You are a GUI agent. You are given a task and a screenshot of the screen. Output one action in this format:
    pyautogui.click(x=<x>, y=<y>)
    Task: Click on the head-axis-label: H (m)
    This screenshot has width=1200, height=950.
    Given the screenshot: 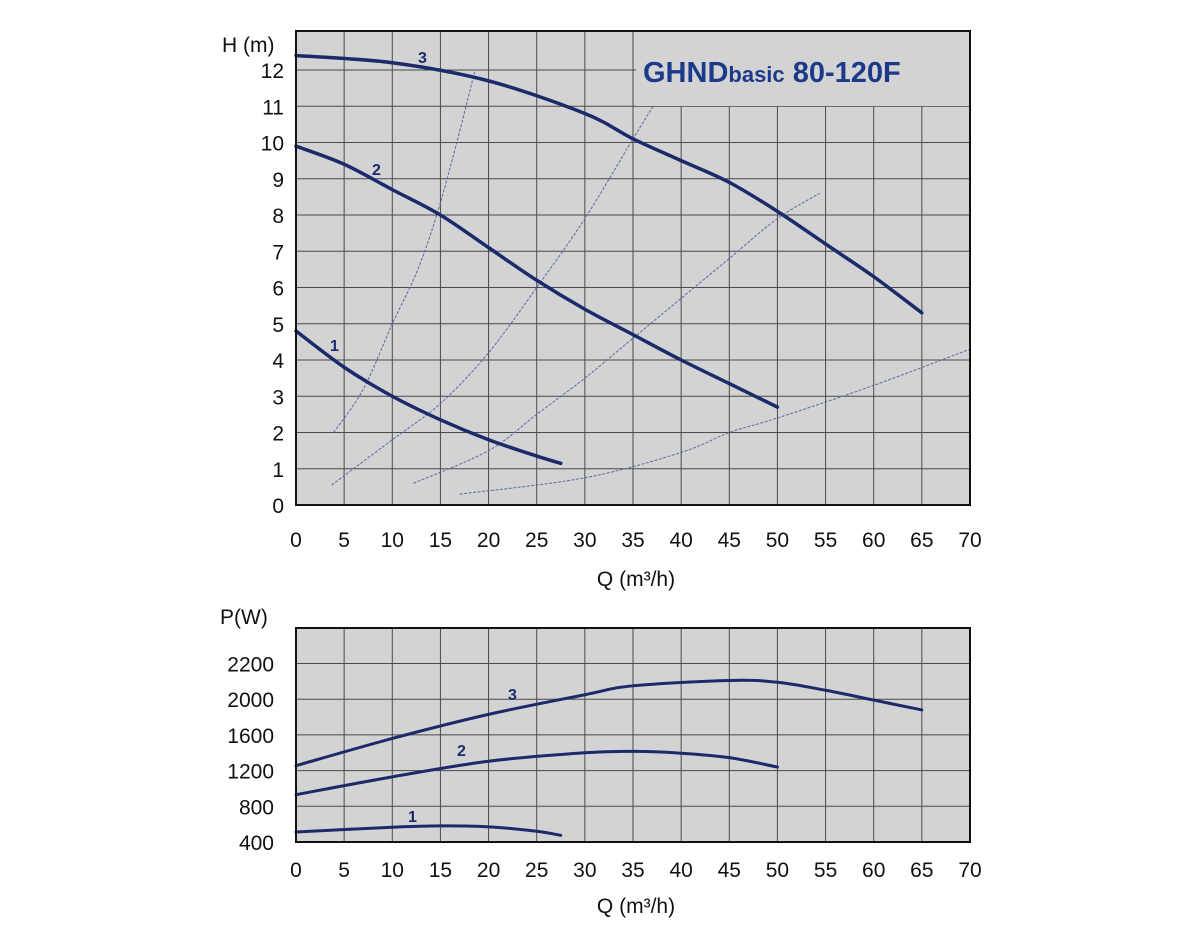 What is the action you would take?
    pyautogui.click(x=248, y=45)
    